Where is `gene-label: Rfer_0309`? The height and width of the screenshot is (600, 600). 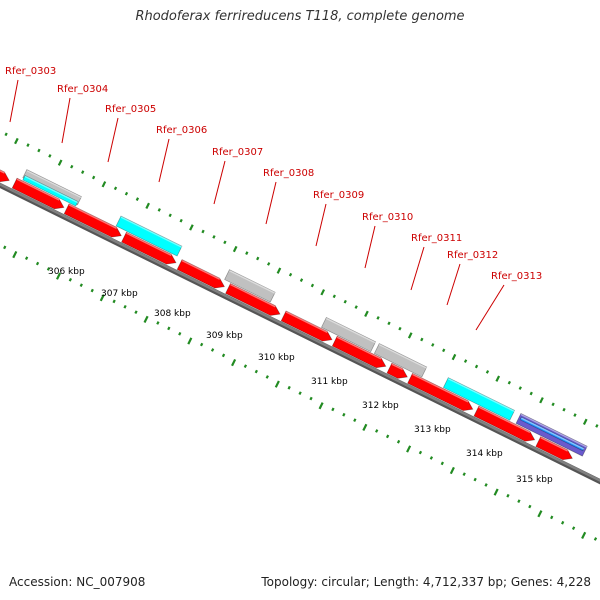 gene-label: Rfer_0309 is located at coordinates (338, 195).